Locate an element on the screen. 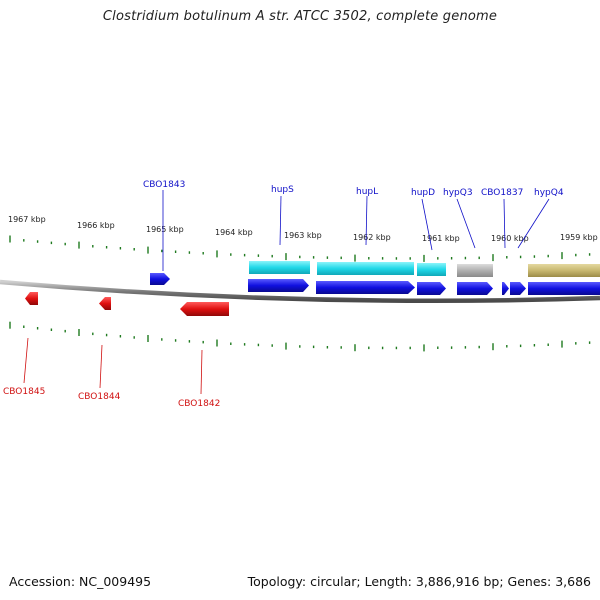 The image size is (600, 600). gene-label-hypQ3: hypQ3 is located at coordinates (458, 193).